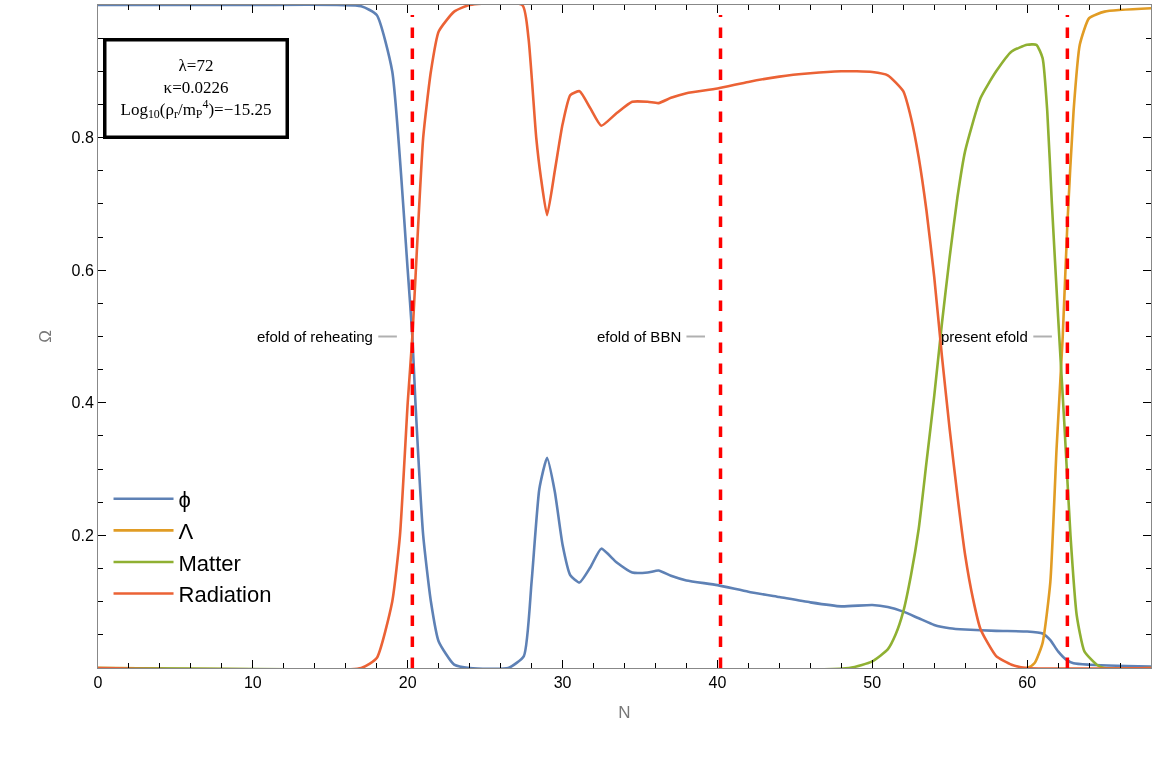 This screenshot has height=763, width=1159. Describe the element at coordinates (717, 683) in the screenshot. I see `x-tick-label: 40` at that location.